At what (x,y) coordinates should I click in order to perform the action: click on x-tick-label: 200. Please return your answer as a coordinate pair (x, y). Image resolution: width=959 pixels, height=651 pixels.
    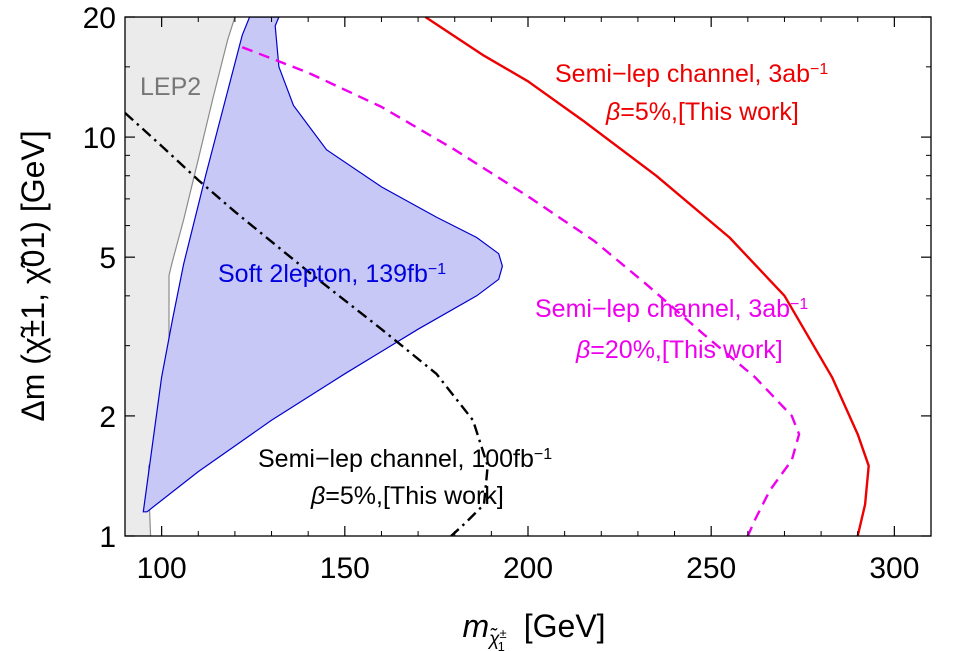
    Looking at the image, I should click on (528, 568).